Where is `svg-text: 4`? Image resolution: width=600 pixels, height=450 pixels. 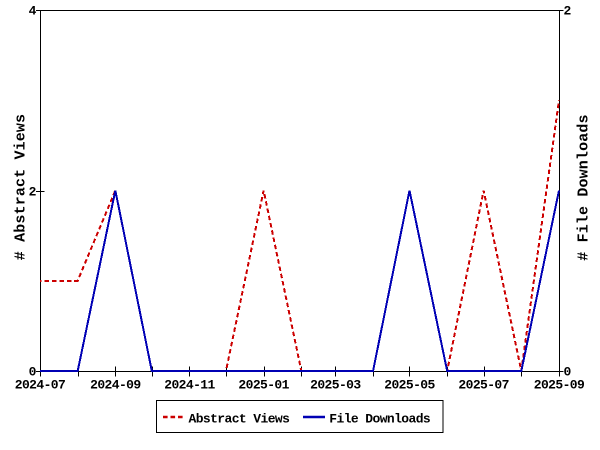
svg-text: 4 is located at coordinates (33, 11).